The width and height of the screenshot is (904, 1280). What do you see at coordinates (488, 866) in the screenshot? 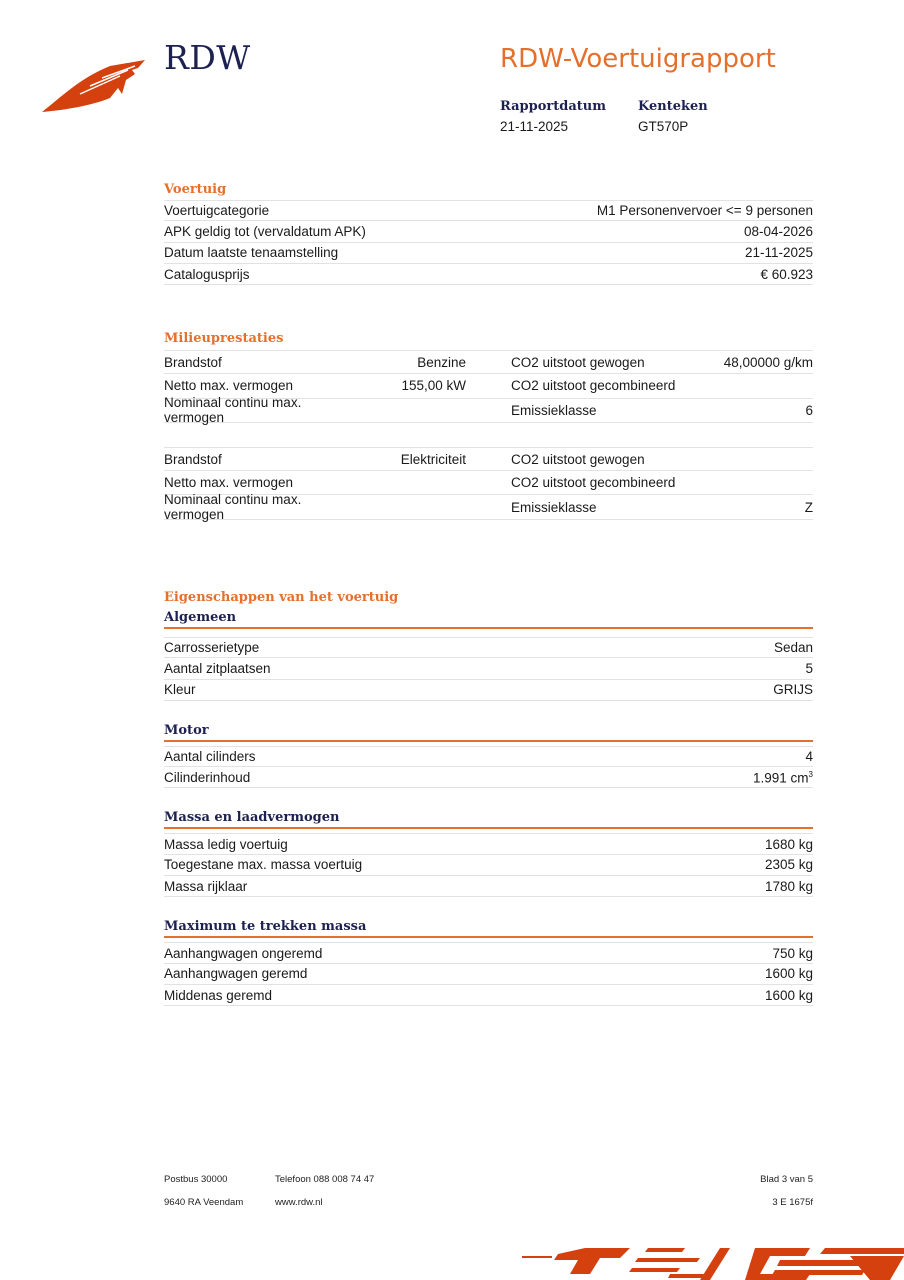
I see `table-row: Toegestane max. massa voertuig 2305 kg` at bounding box center [488, 866].